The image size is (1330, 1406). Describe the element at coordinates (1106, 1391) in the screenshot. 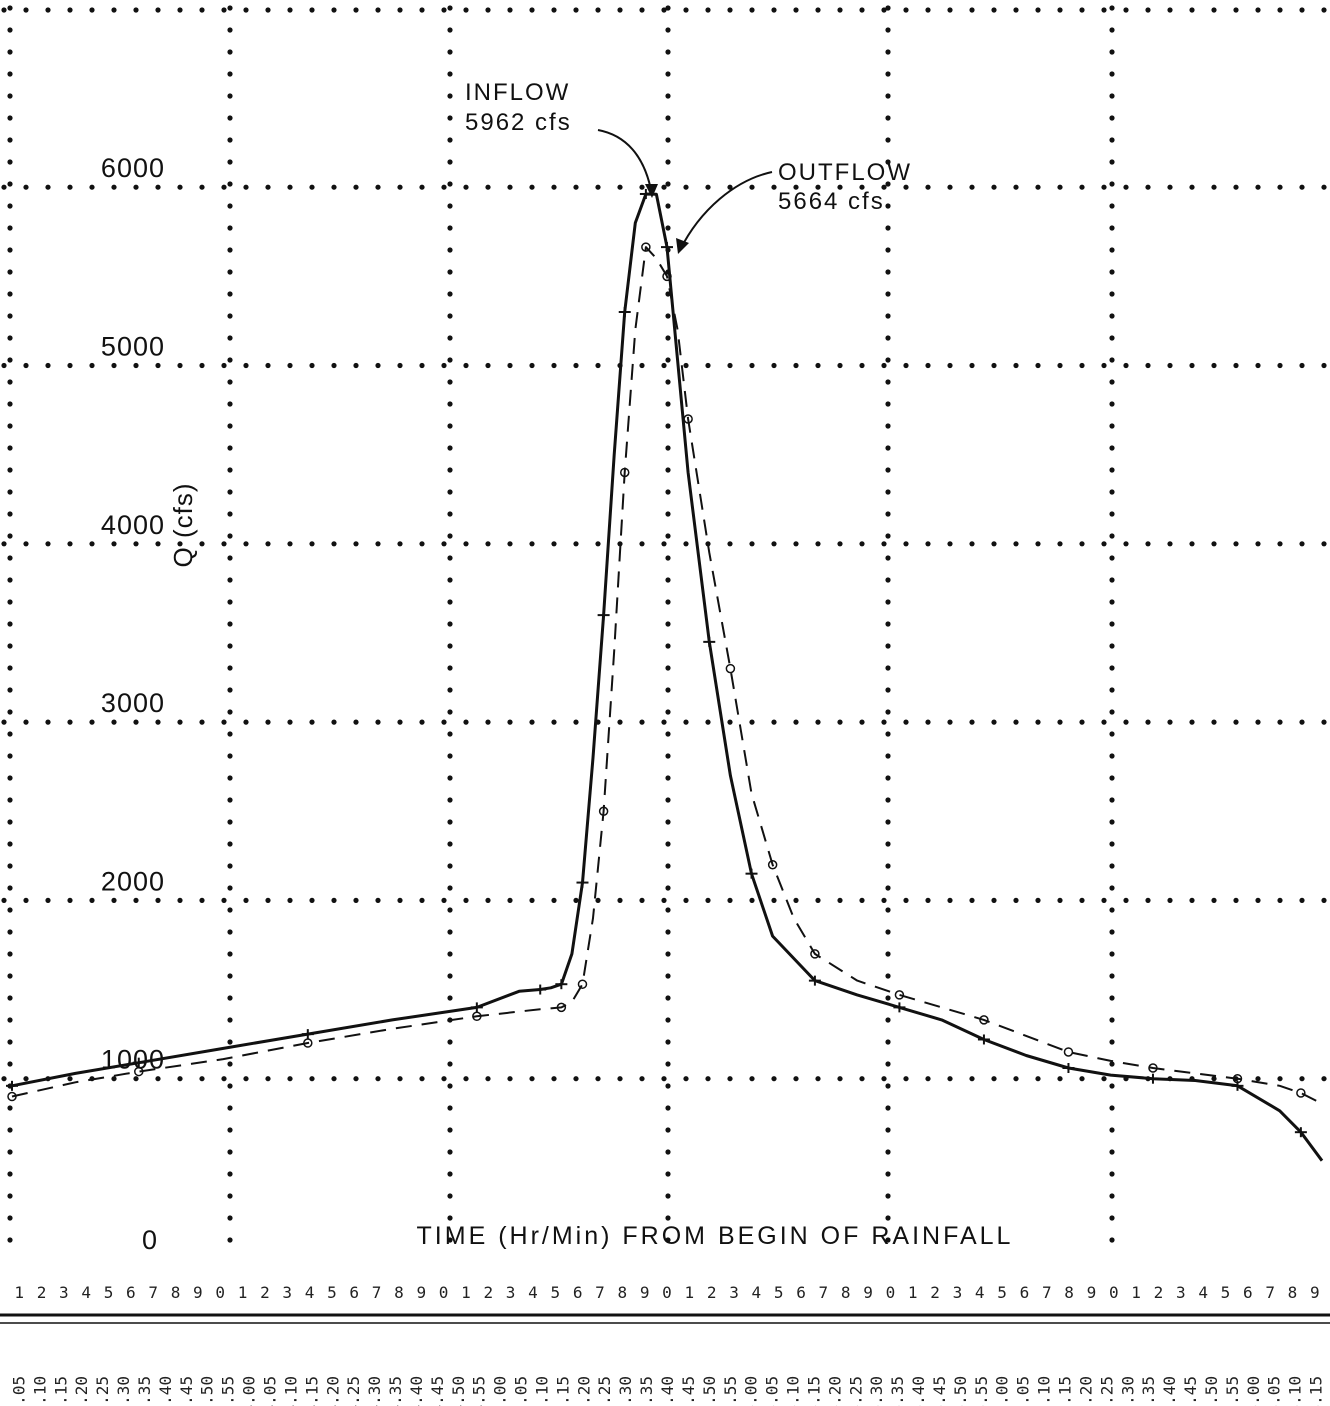

I see `x-tick-time-17.25: 17.25` at that location.